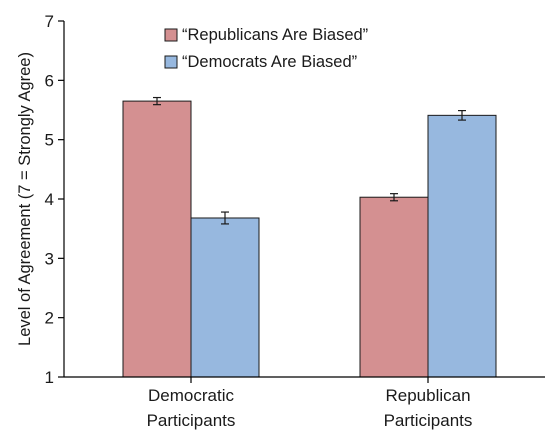  What do you see at coordinates (49, 80) in the screenshot?
I see `y-tick-label: 6` at bounding box center [49, 80].